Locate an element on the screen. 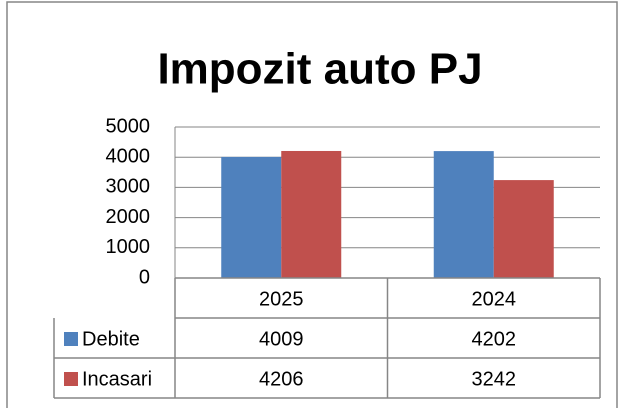  legend-label: Debite is located at coordinates (111, 339).